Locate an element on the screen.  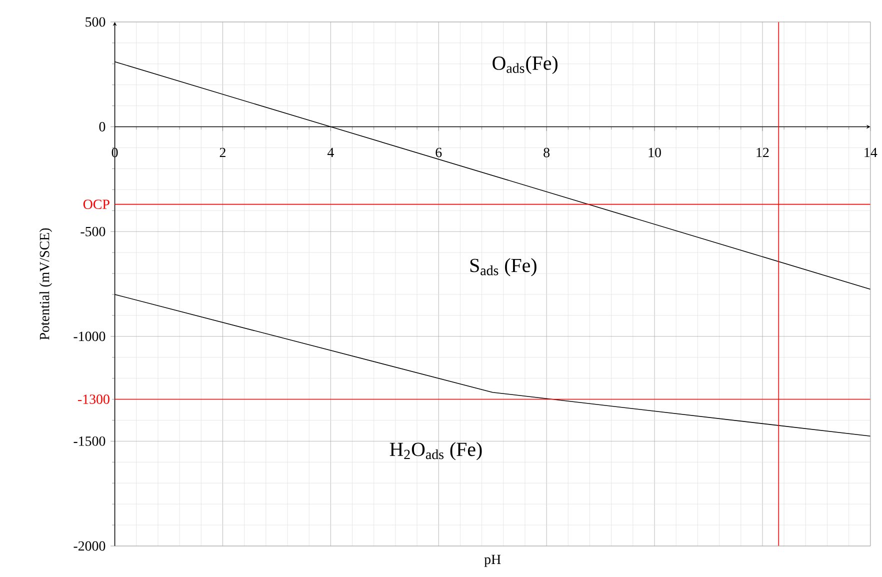
y-tick-label: 500 is located at coordinates (96, 22).